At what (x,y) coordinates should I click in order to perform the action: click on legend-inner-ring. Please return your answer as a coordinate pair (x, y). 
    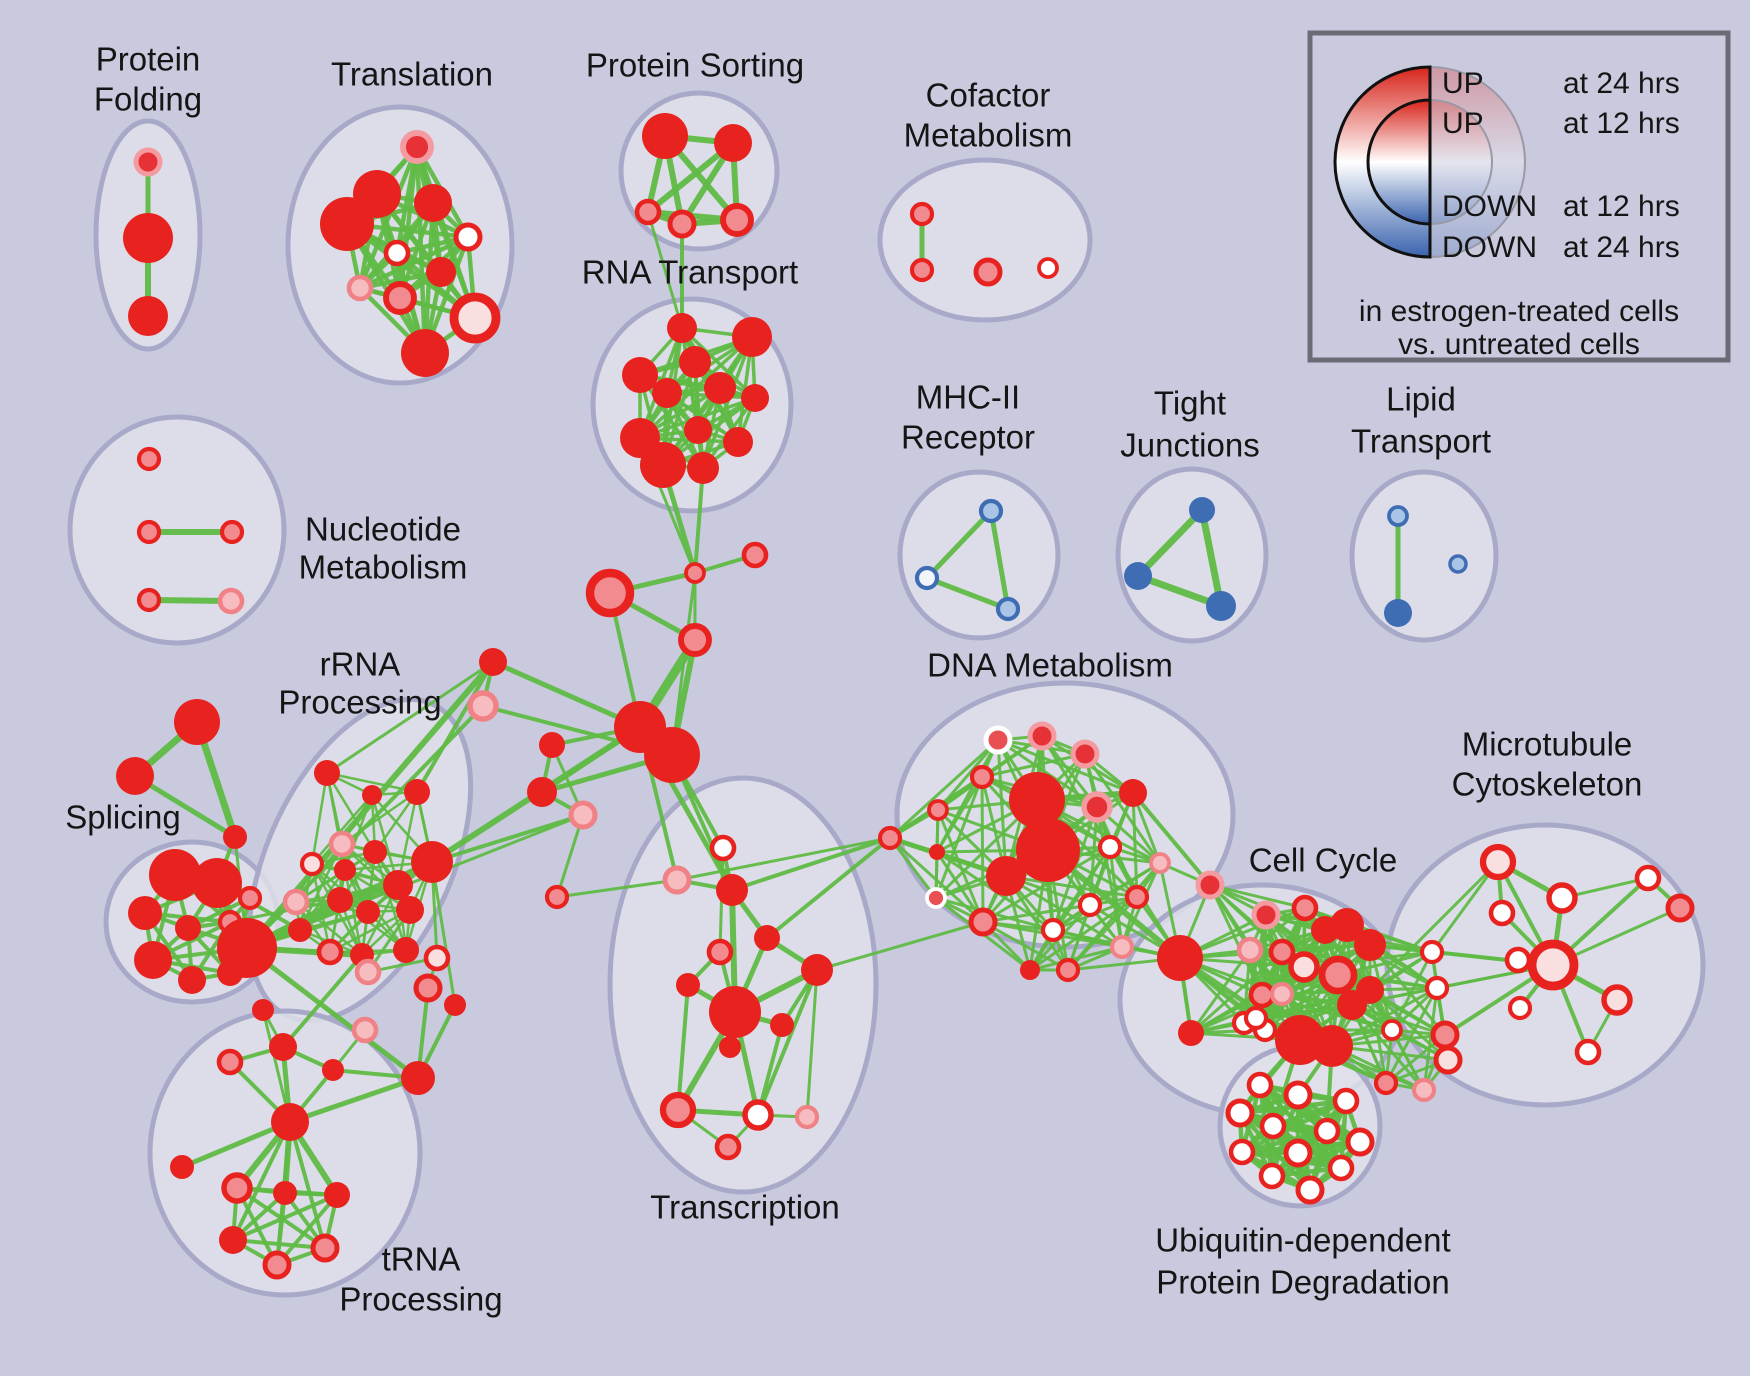
    Looking at the image, I should click on (1399, 162).